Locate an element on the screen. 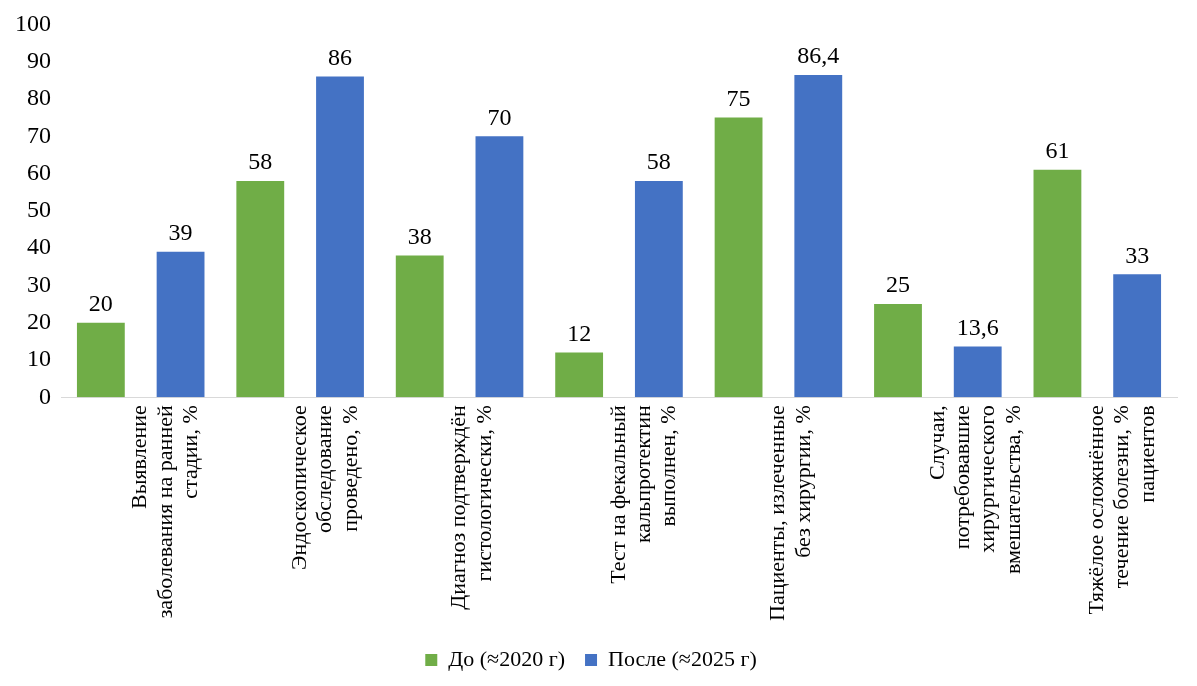 Image resolution: width=1197 pixels, height=686 pixels. legend-label: До (≈2020 г) is located at coordinates (507, 658).